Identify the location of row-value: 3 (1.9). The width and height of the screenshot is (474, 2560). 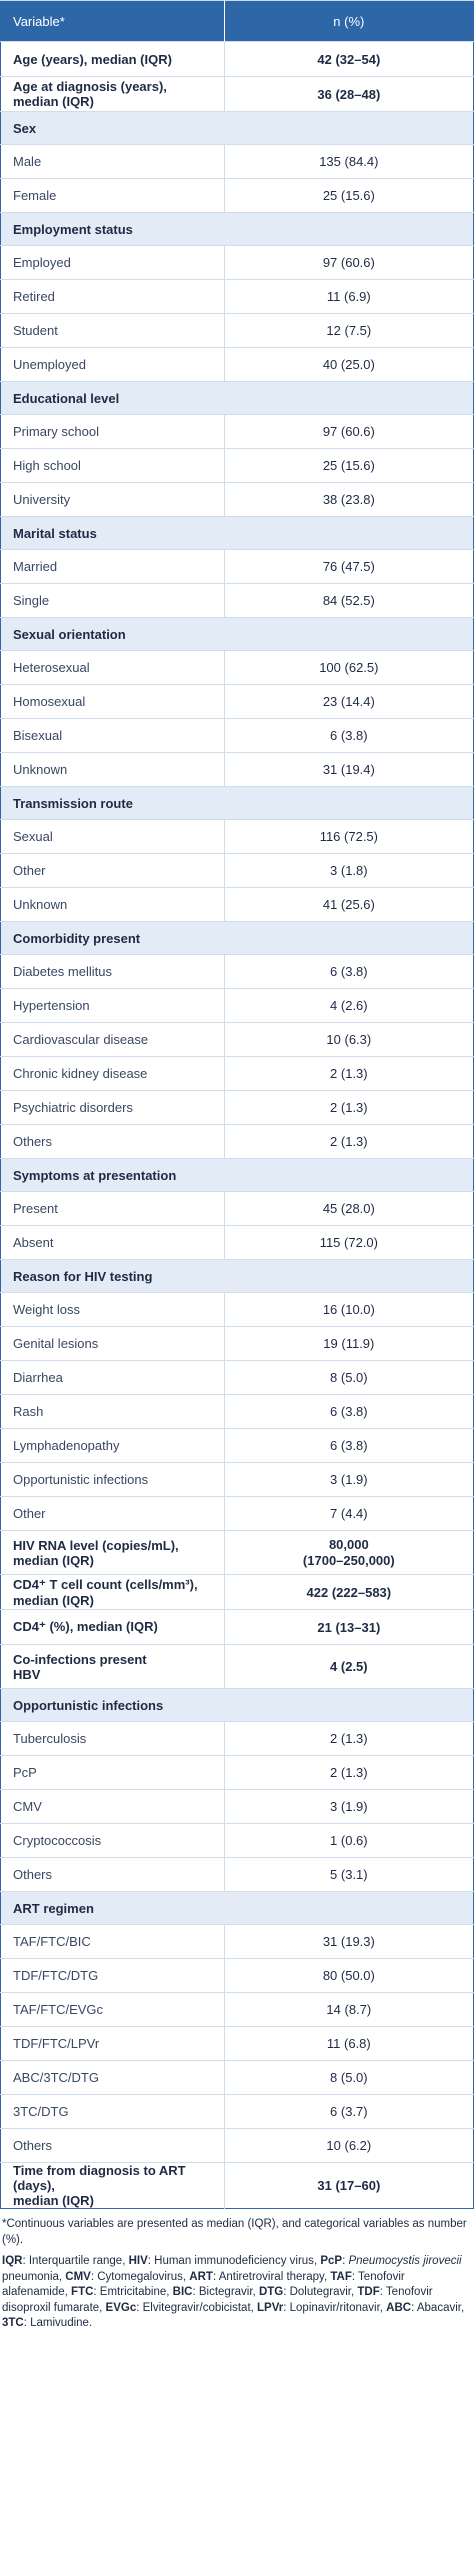
(348, 1479).